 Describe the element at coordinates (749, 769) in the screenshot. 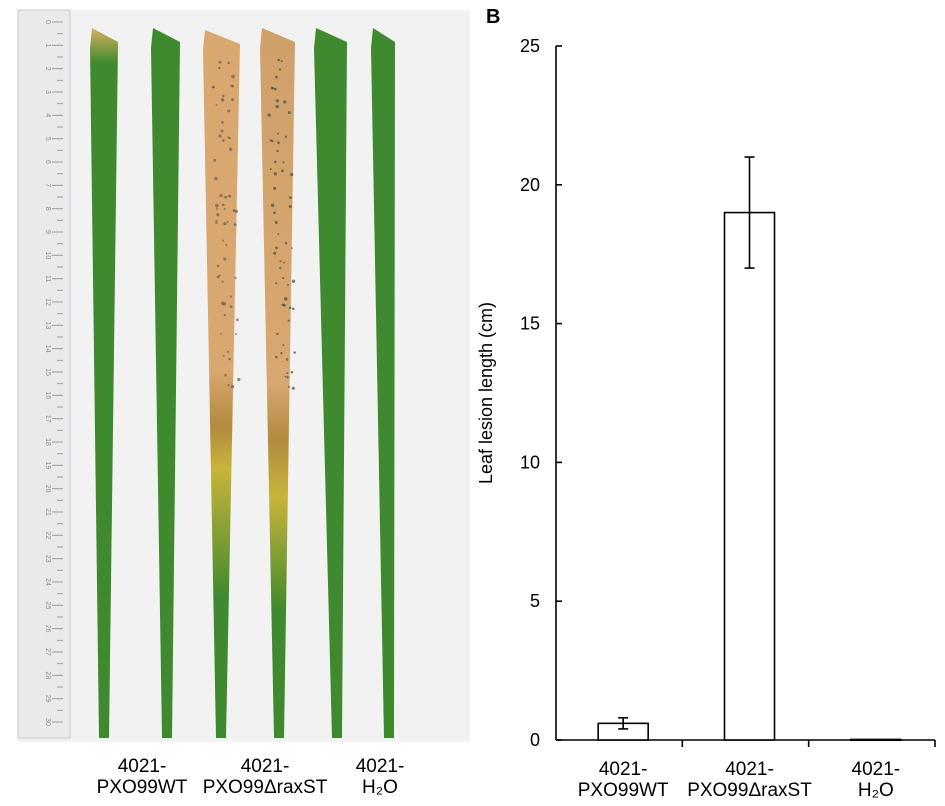

I see `x-tick-label-line1: 4021-` at that location.